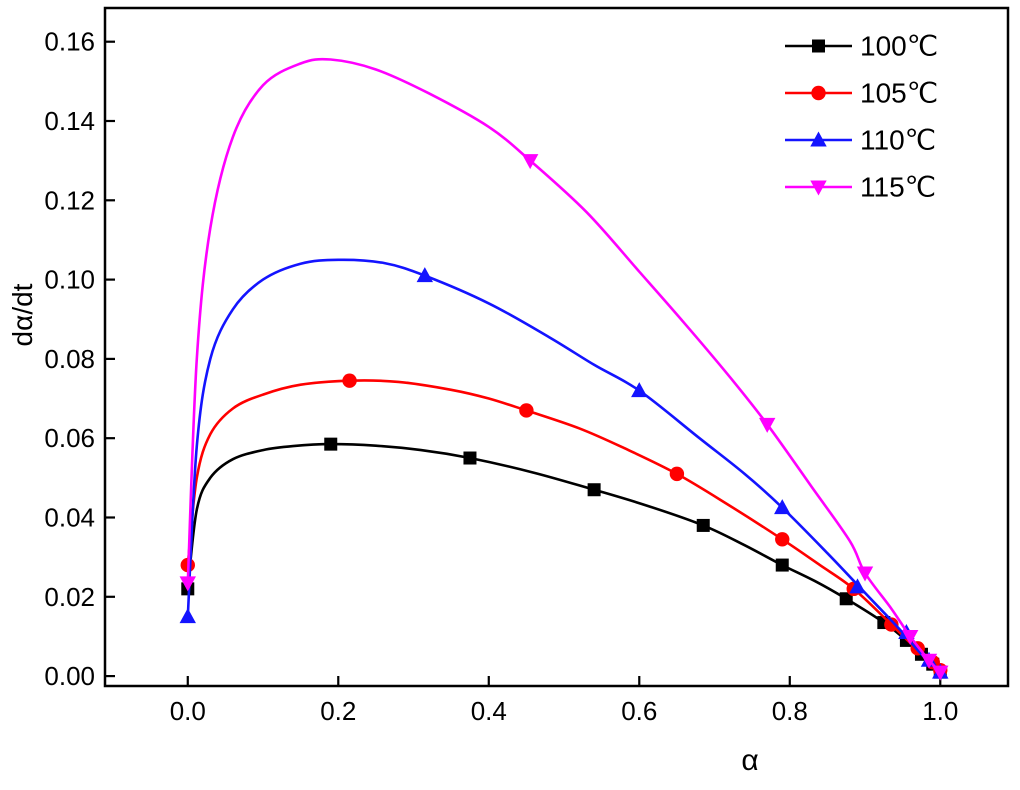 Image resolution: width=1020 pixels, height=790 pixels. I want to click on x-tick-label: 0.8, so click(790, 711).